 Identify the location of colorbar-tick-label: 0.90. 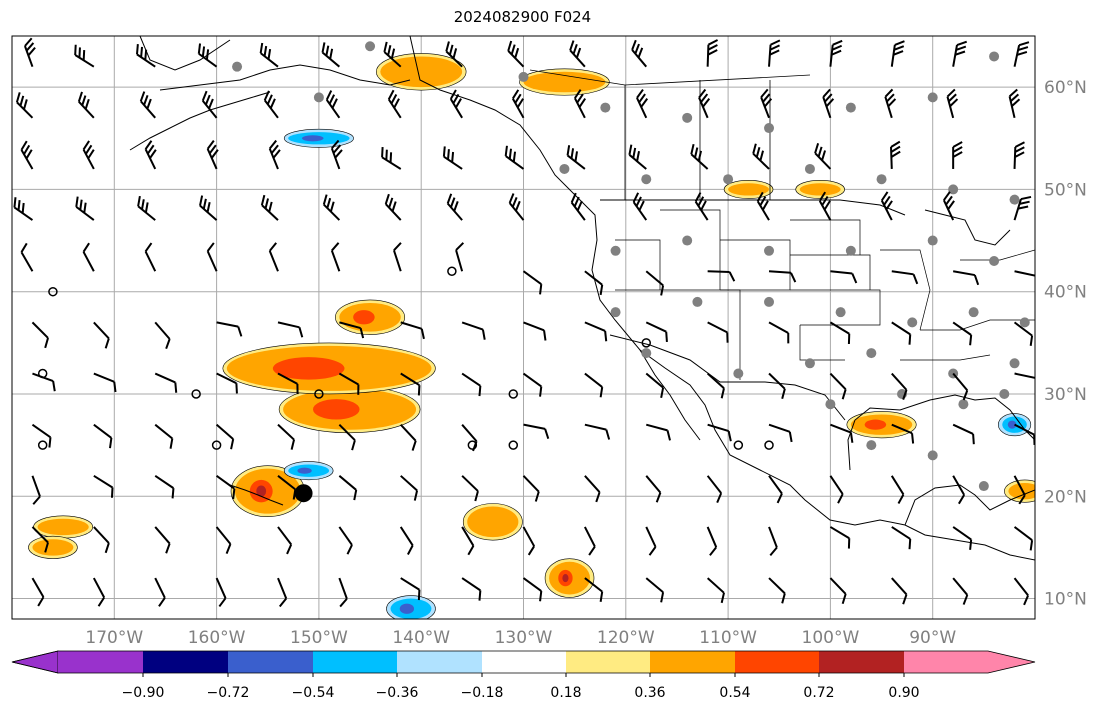
(903, 693).